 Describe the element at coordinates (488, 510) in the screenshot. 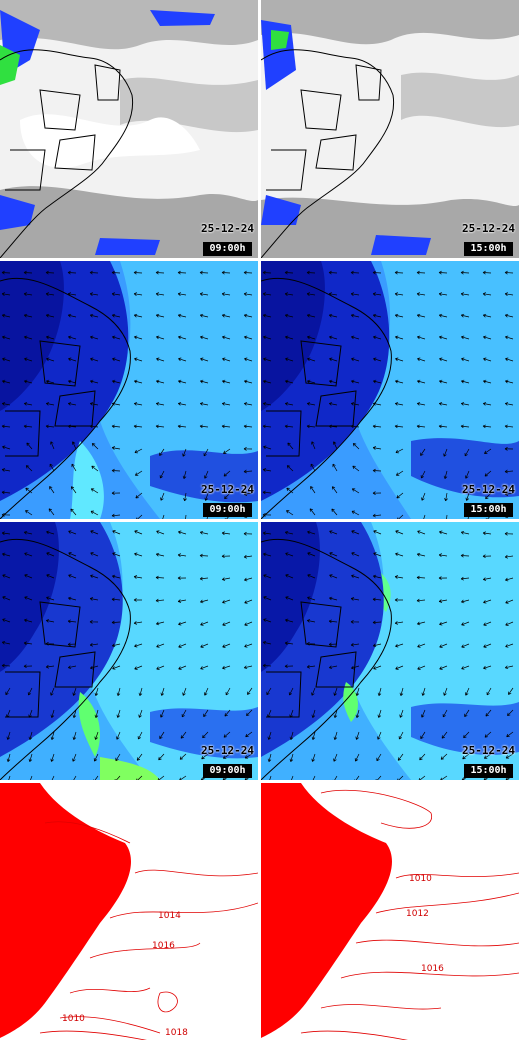

I see `time-label: 15:00h` at that location.